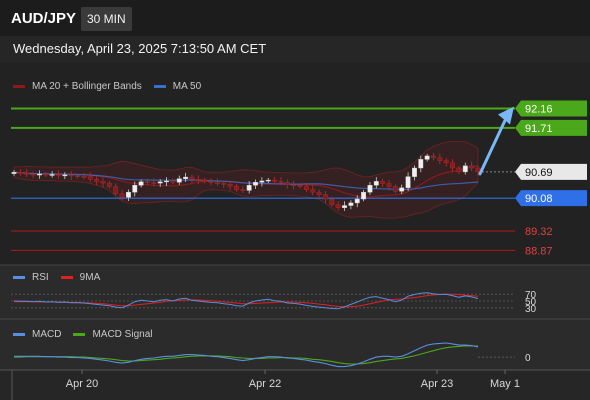  I want to click on macd-tick-label: 0, so click(528, 358).